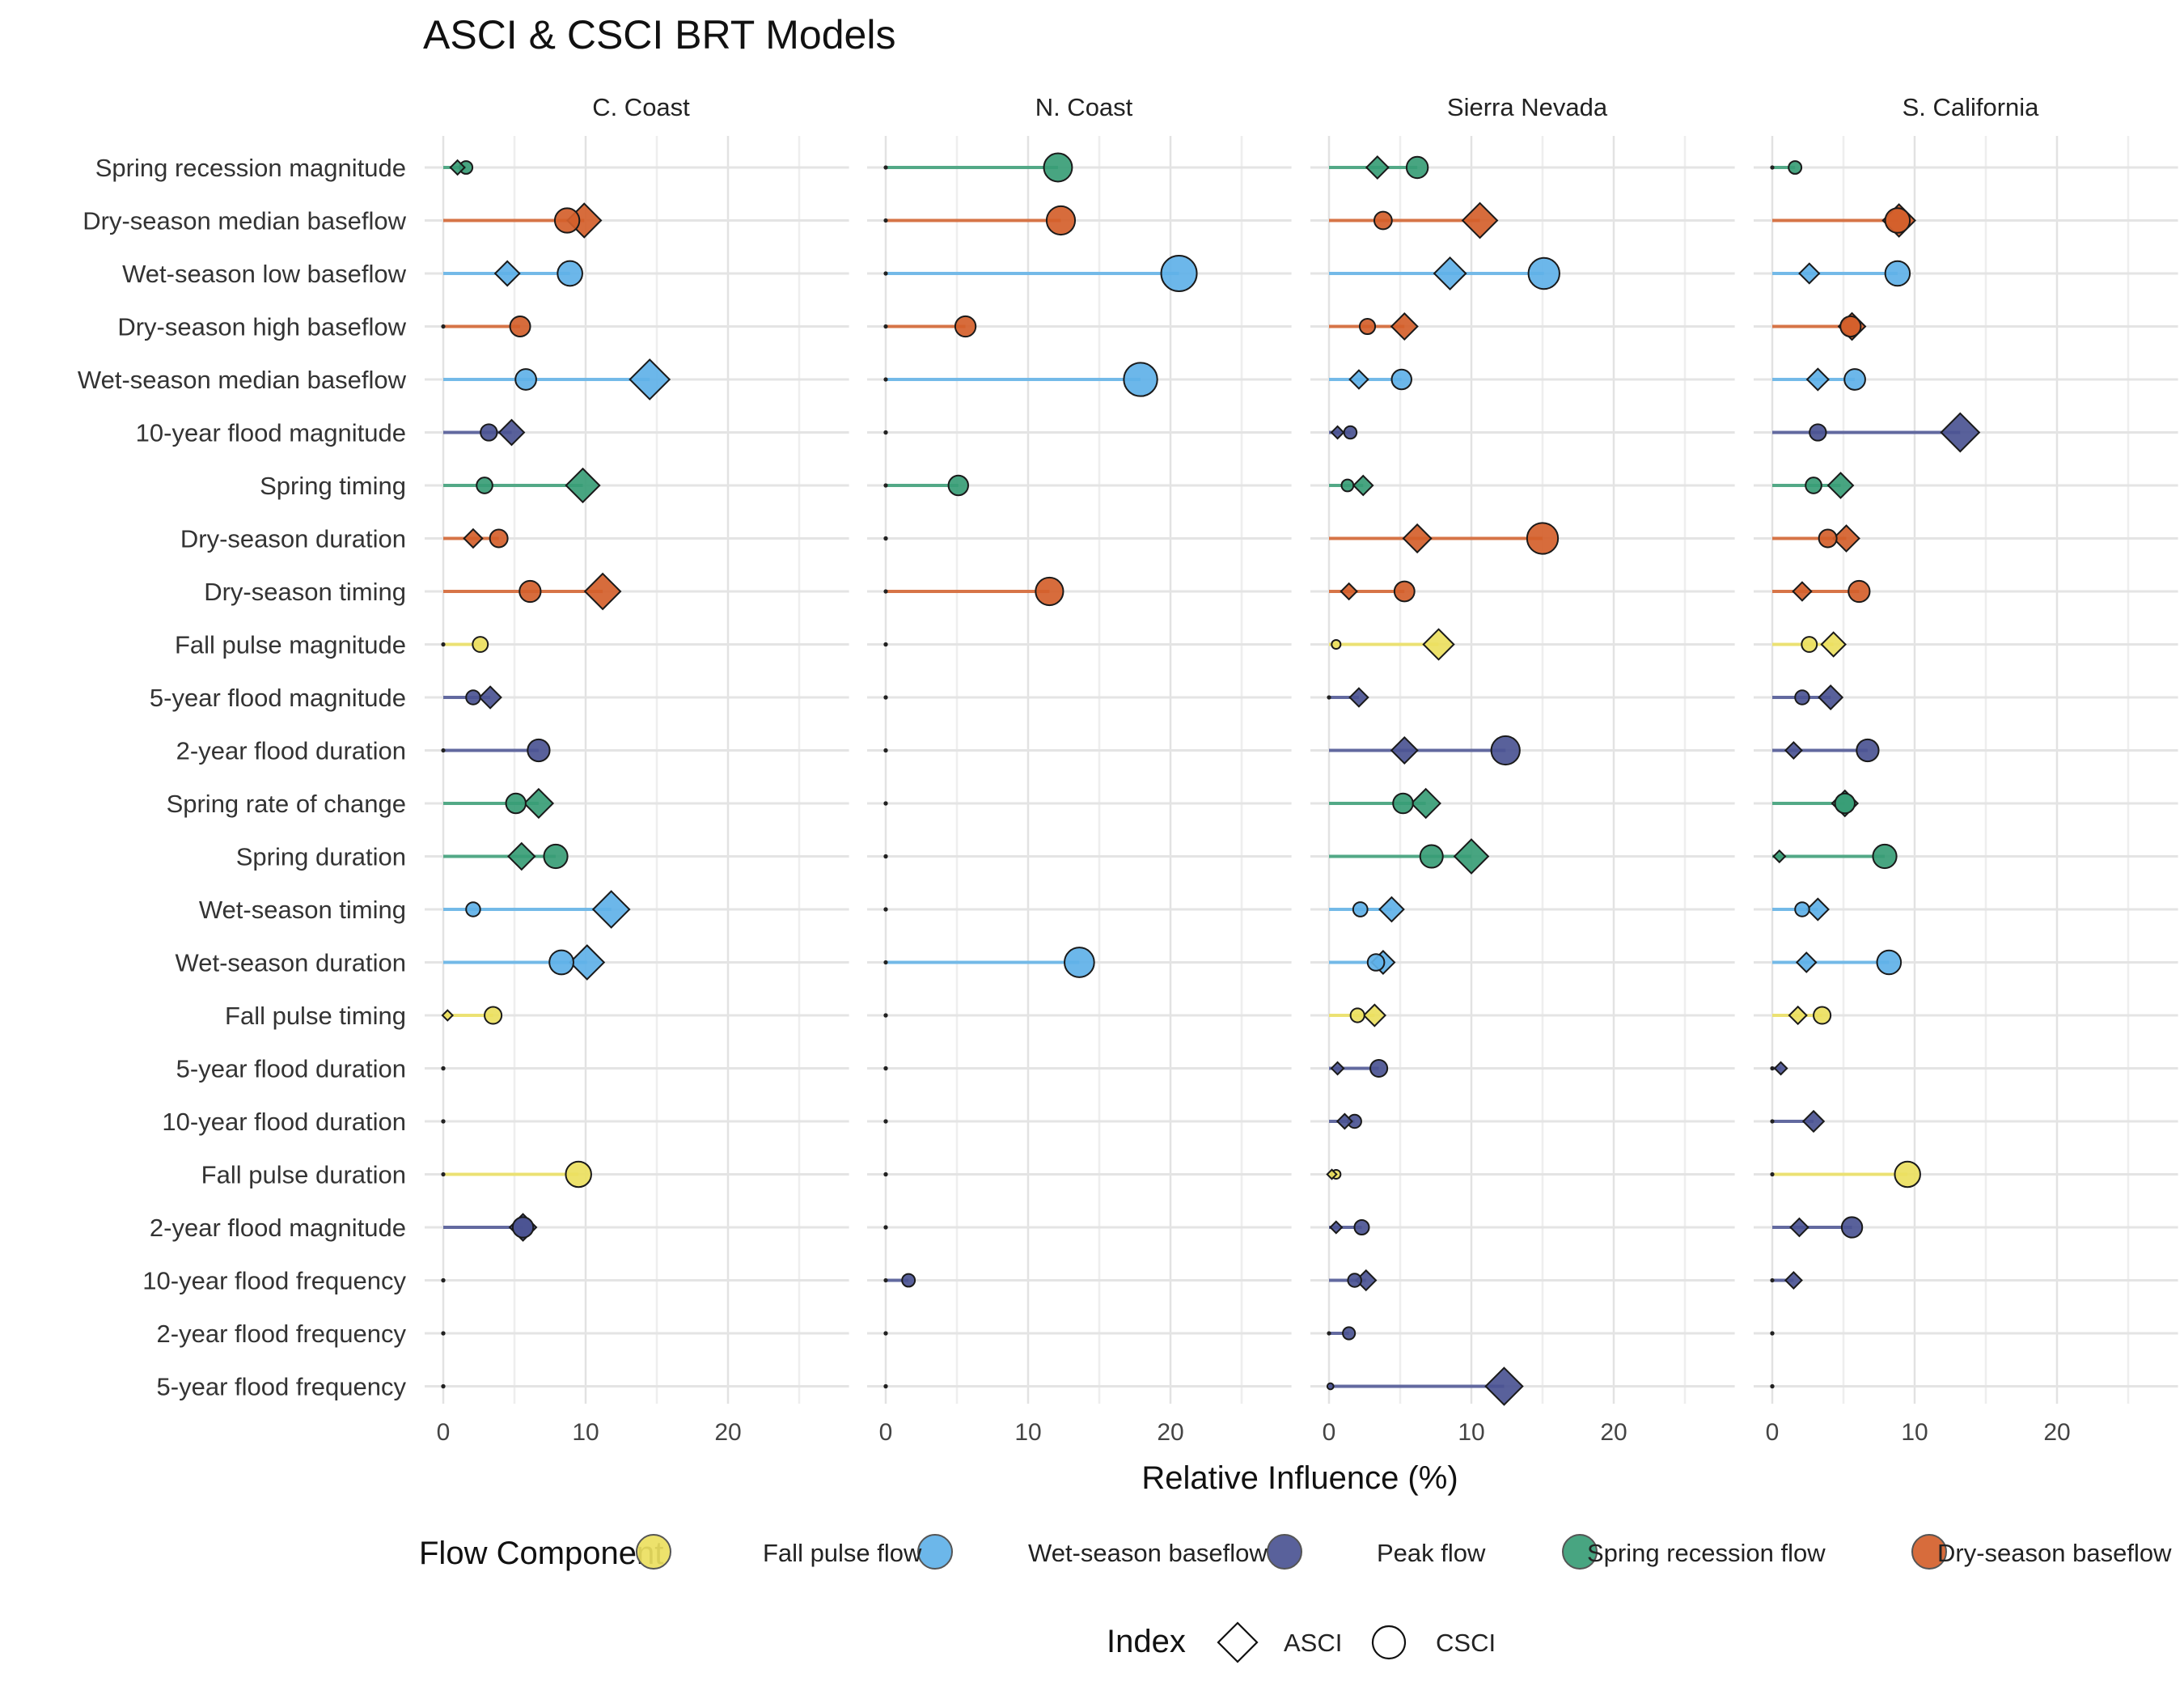  What do you see at coordinates (1301, 1642) in the screenshot?
I see `legend-index: Index ASCI CSCI` at bounding box center [1301, 1642].